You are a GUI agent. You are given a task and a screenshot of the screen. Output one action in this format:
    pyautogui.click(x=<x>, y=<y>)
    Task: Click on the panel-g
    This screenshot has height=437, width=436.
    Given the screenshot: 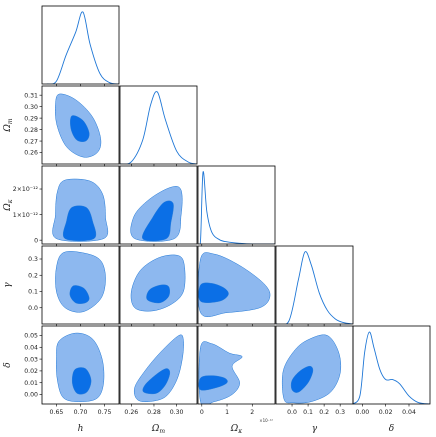 What is the action you would take?
    pyautogui.click(x=314, y=286)
    